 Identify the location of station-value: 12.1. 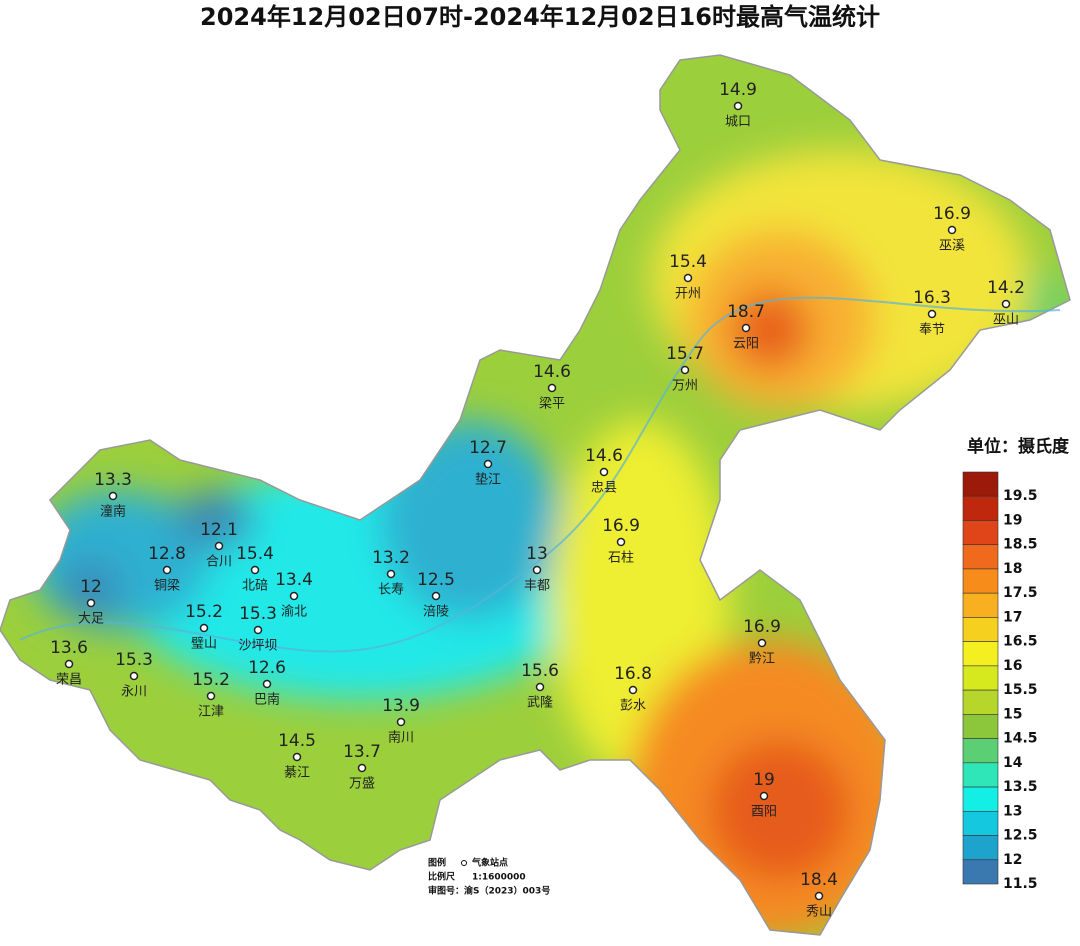
(219, 530).